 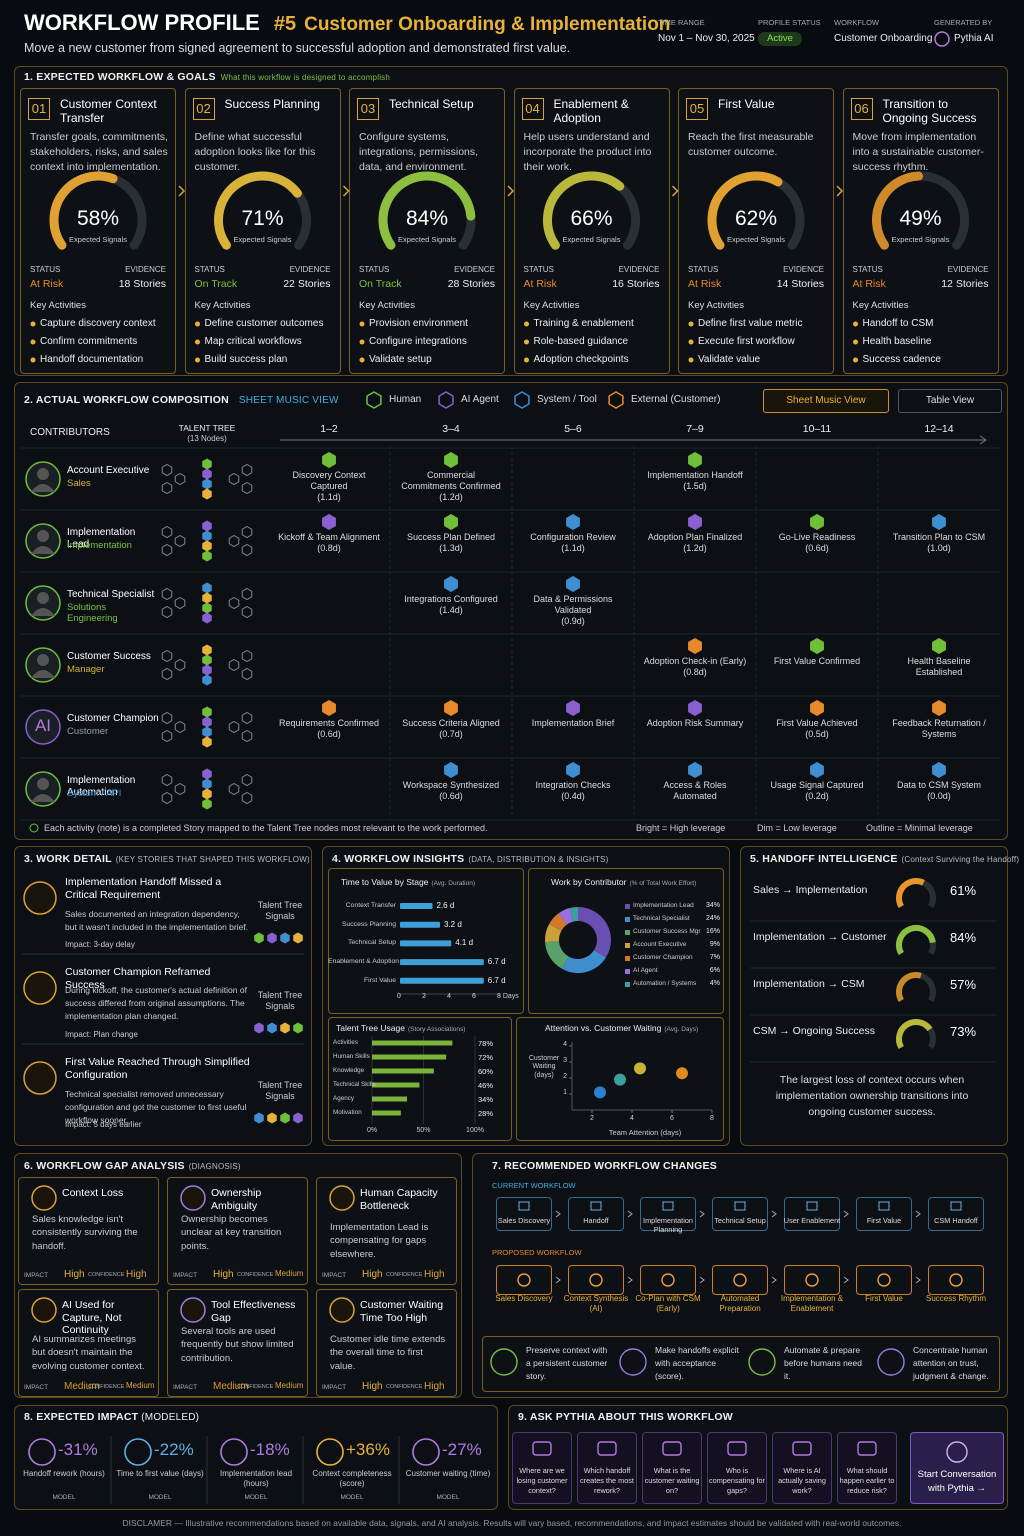 I want to click on evidence: 22 Stories, so click(x=307, y=284).